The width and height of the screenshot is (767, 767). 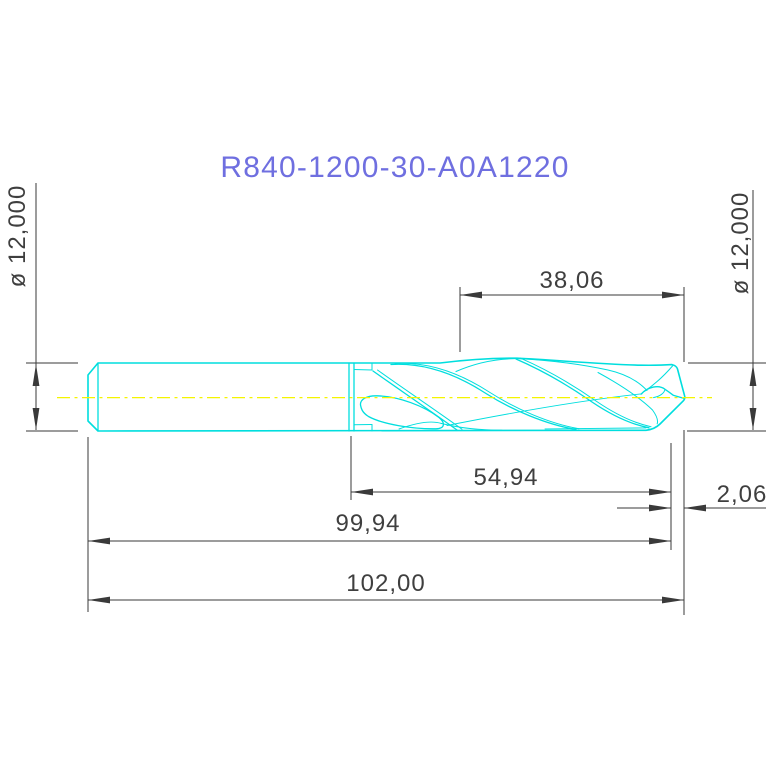 I want to click on dimension-diameter-left: ø 12,000, so click(x=41, y=307).